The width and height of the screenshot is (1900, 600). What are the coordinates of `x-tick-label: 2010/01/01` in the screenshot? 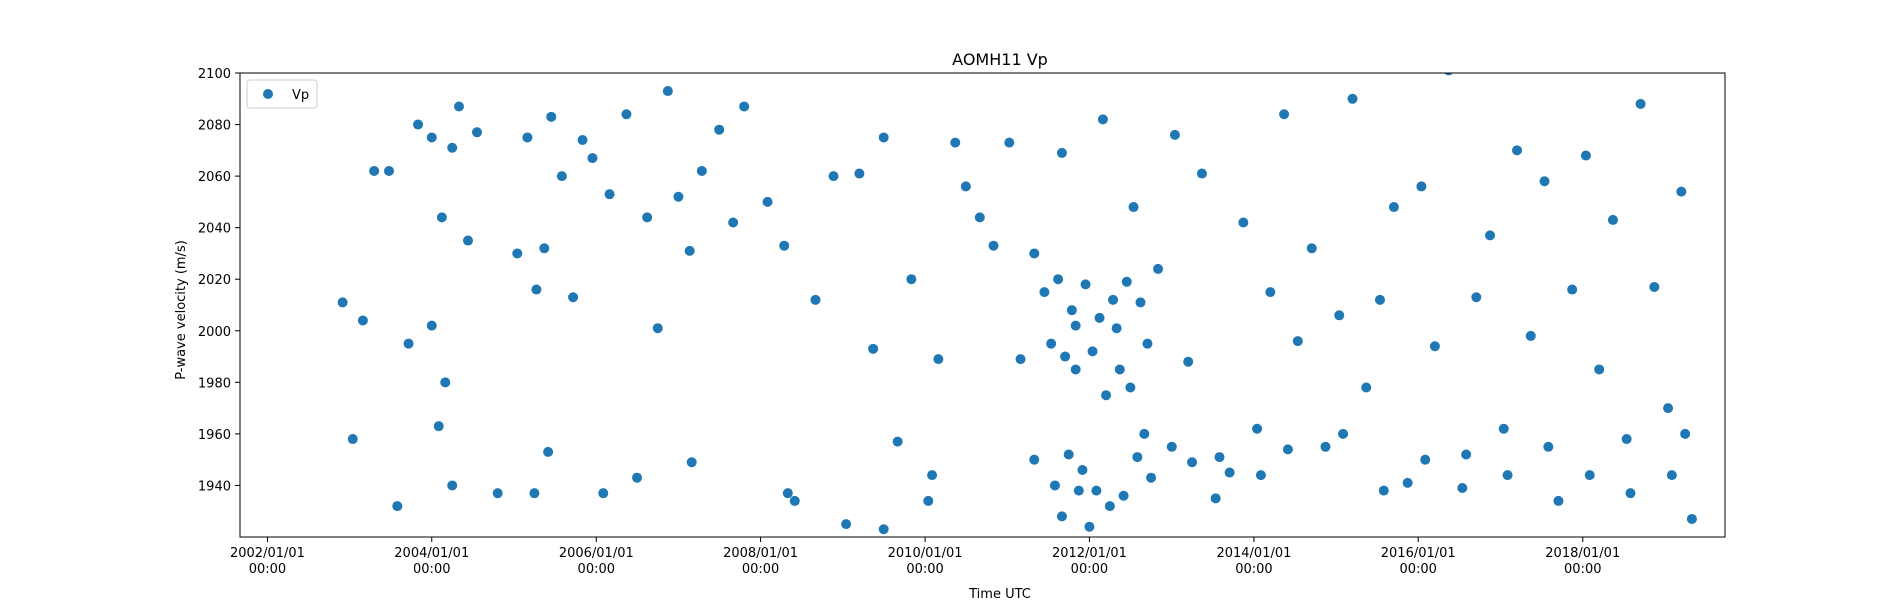 It's located at (925, 553).